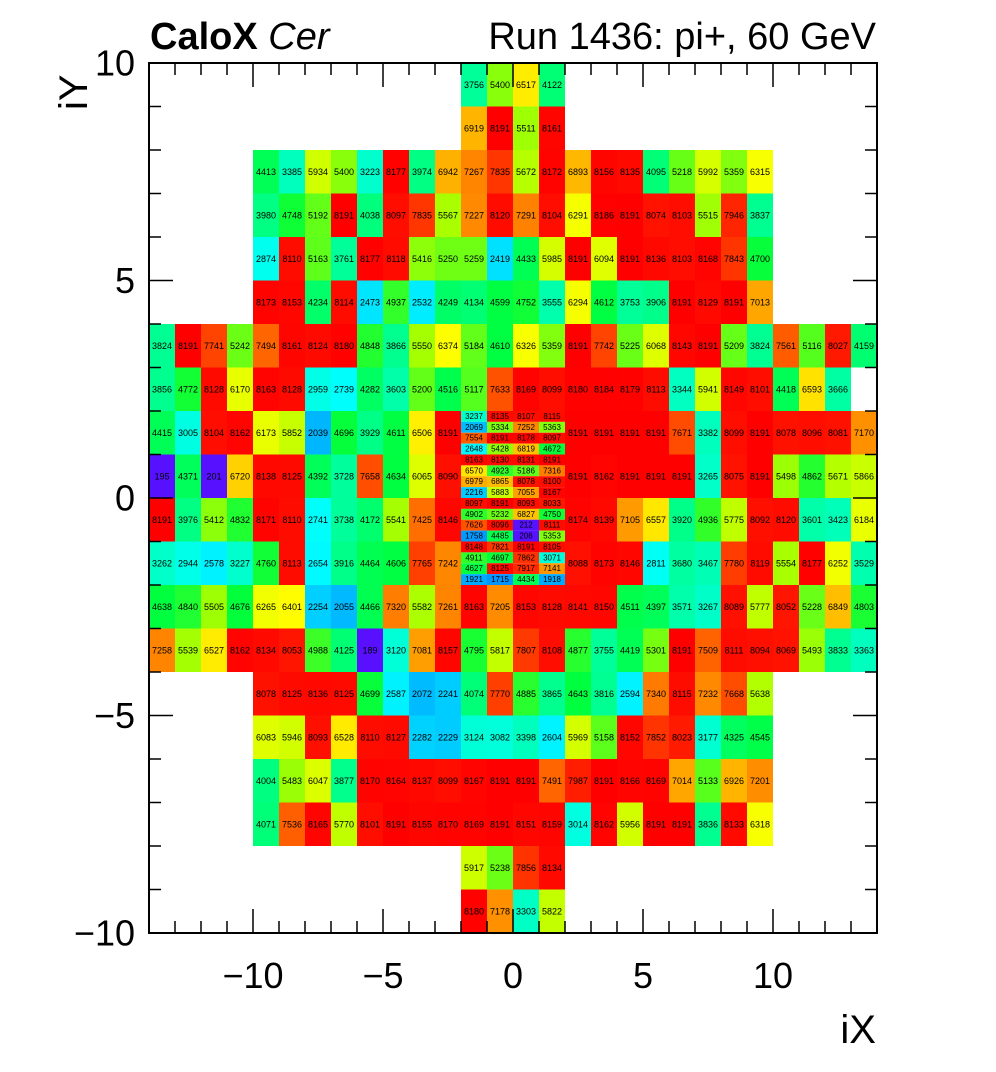 Image resolution: width=996 pixels, height=1072 pixels. What do you see at coordinates (318, 476) in the screenshot?
I see `cell-value-label: 4392` at bounding box center [318, 476].